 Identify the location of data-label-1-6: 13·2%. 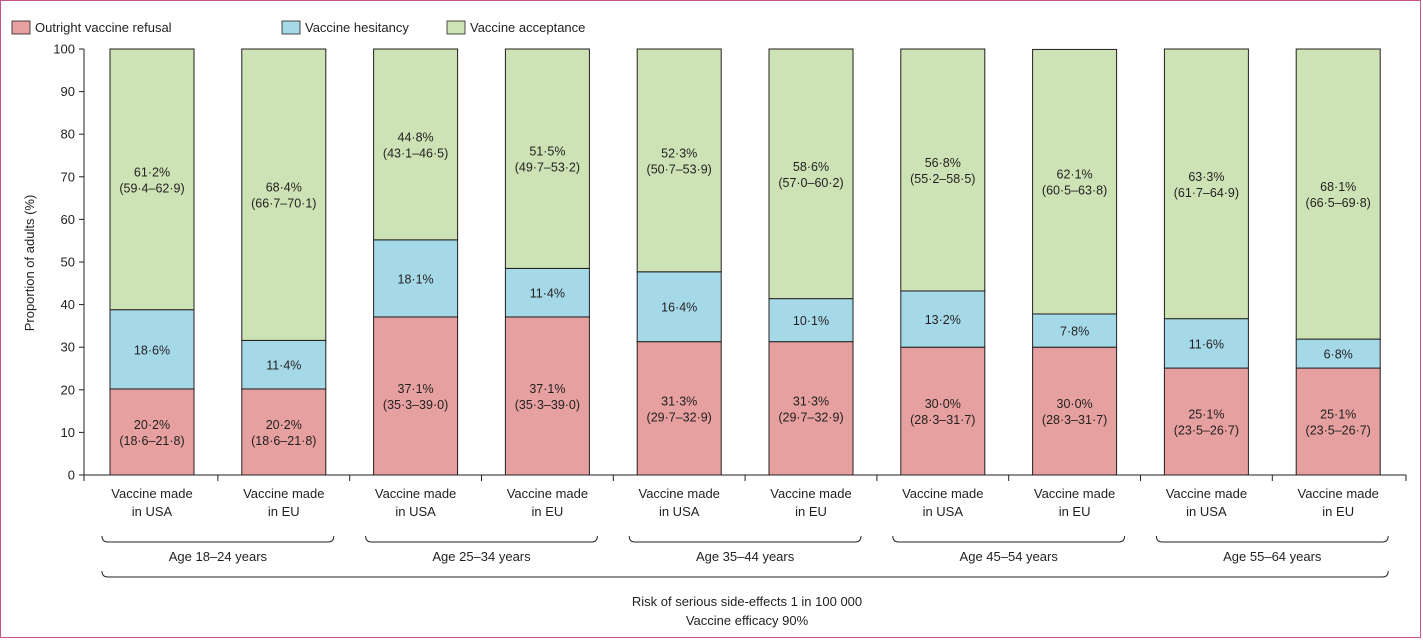
(943, 320).